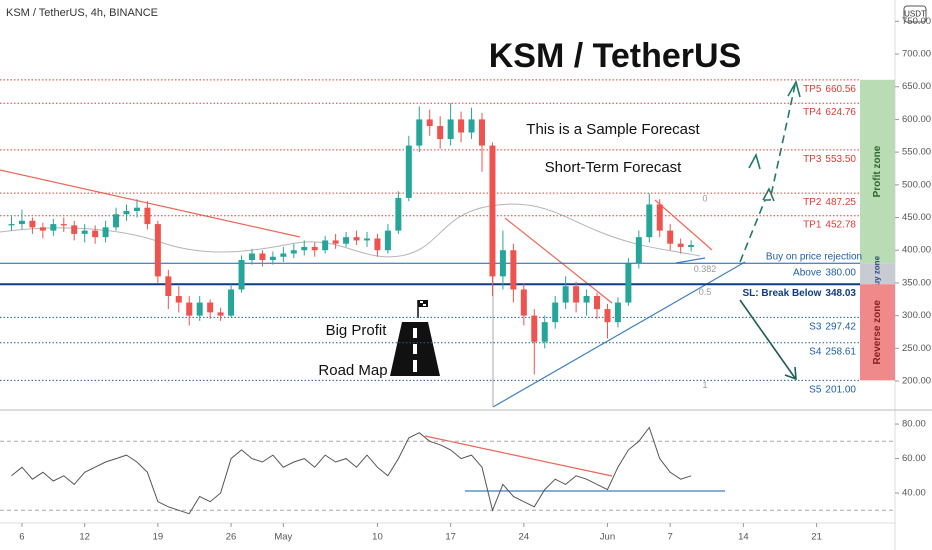 The width and height of the screenshot is (932, 550). What do you see at coordinates (84, 537) in the screenshot?
I see `x-tick-label: 12` at bounding box center [84, 537].